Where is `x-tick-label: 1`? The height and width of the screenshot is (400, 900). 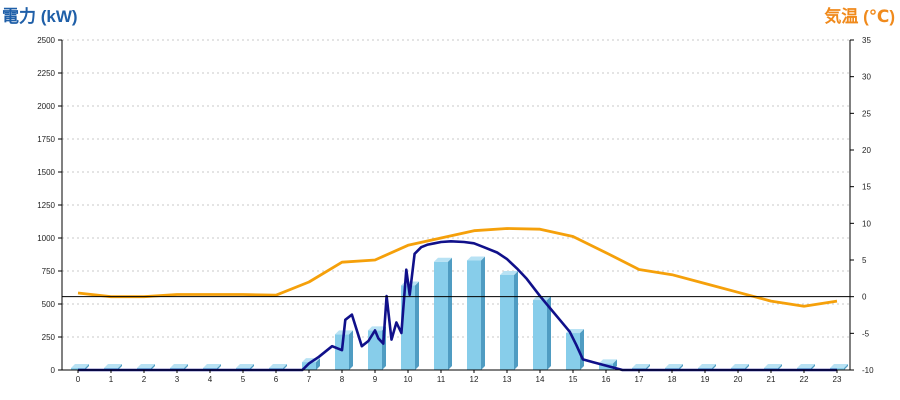
x-tick-label: 1 is located at coordinates (111, 379).